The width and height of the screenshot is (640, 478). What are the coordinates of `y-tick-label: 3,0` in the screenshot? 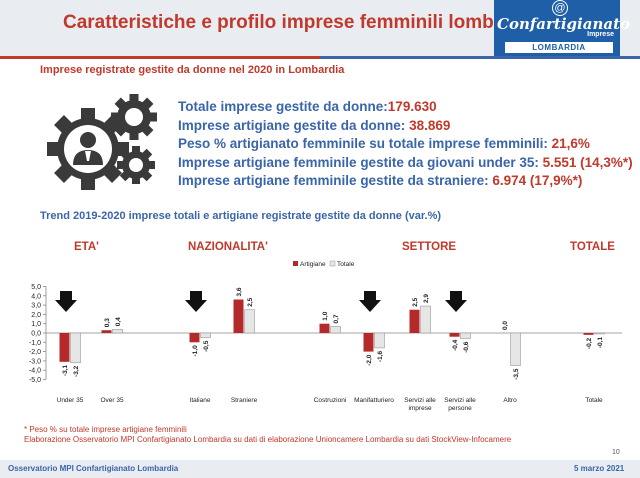 It's located at (36, 306).